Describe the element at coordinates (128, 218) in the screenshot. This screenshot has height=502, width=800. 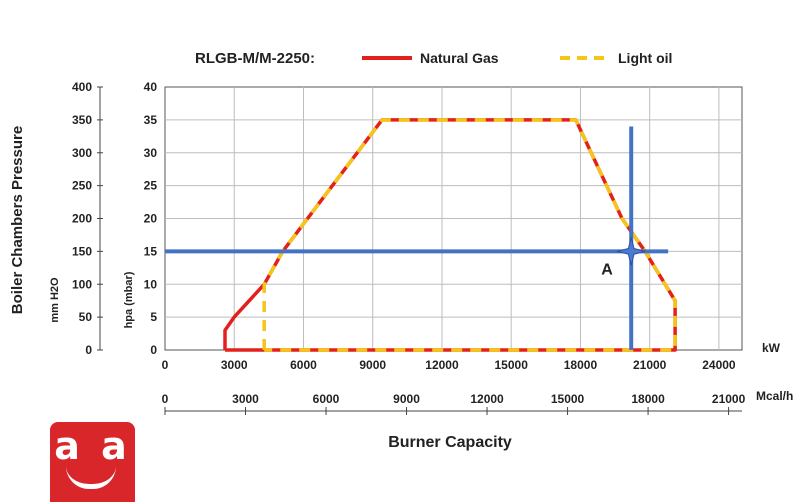
I see `y-ticks-inner: 0 5 10 15 20 25 30 35 40` at that location.